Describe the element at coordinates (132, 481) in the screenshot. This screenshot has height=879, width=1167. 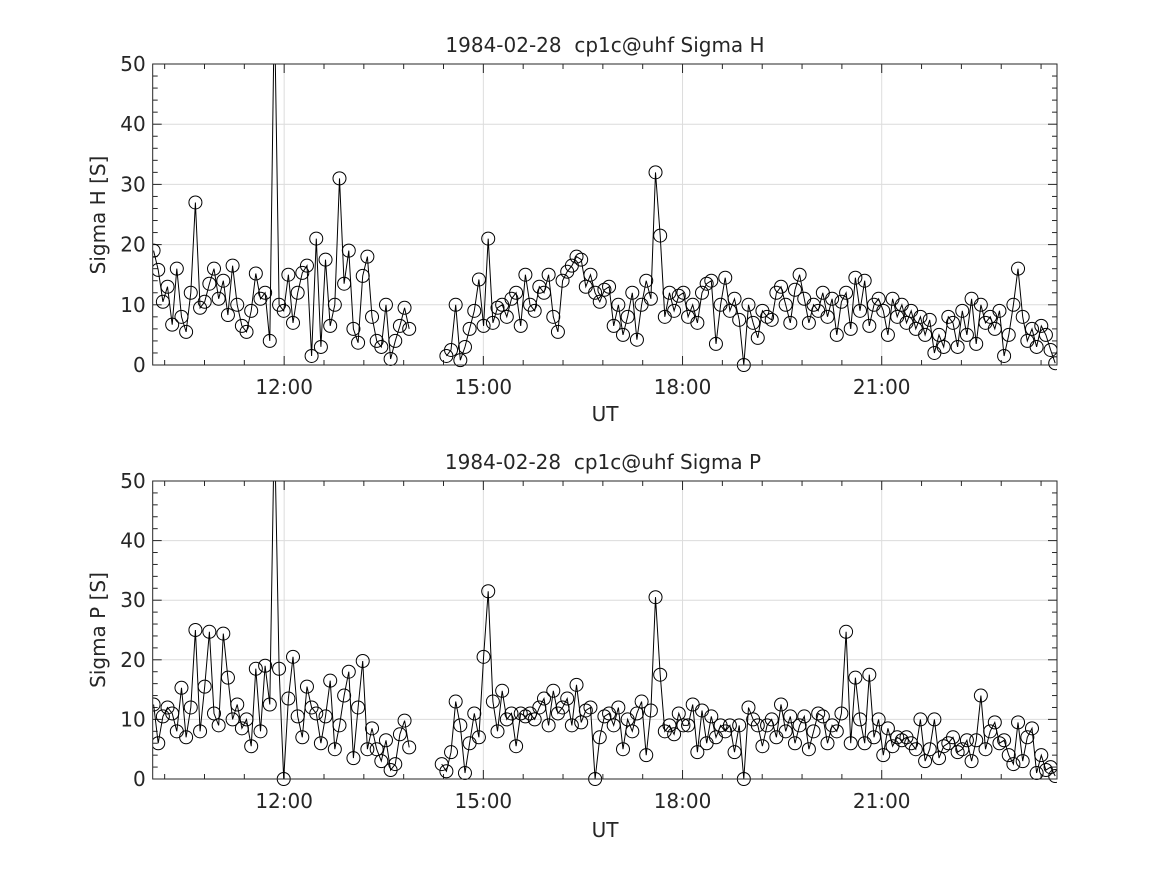
I see `y-tick-label: 50` at that location.